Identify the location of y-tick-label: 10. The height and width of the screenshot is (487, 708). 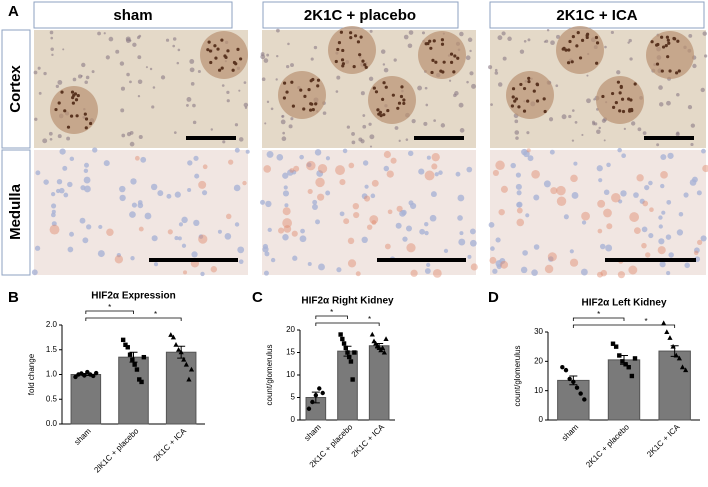
(538, 390).